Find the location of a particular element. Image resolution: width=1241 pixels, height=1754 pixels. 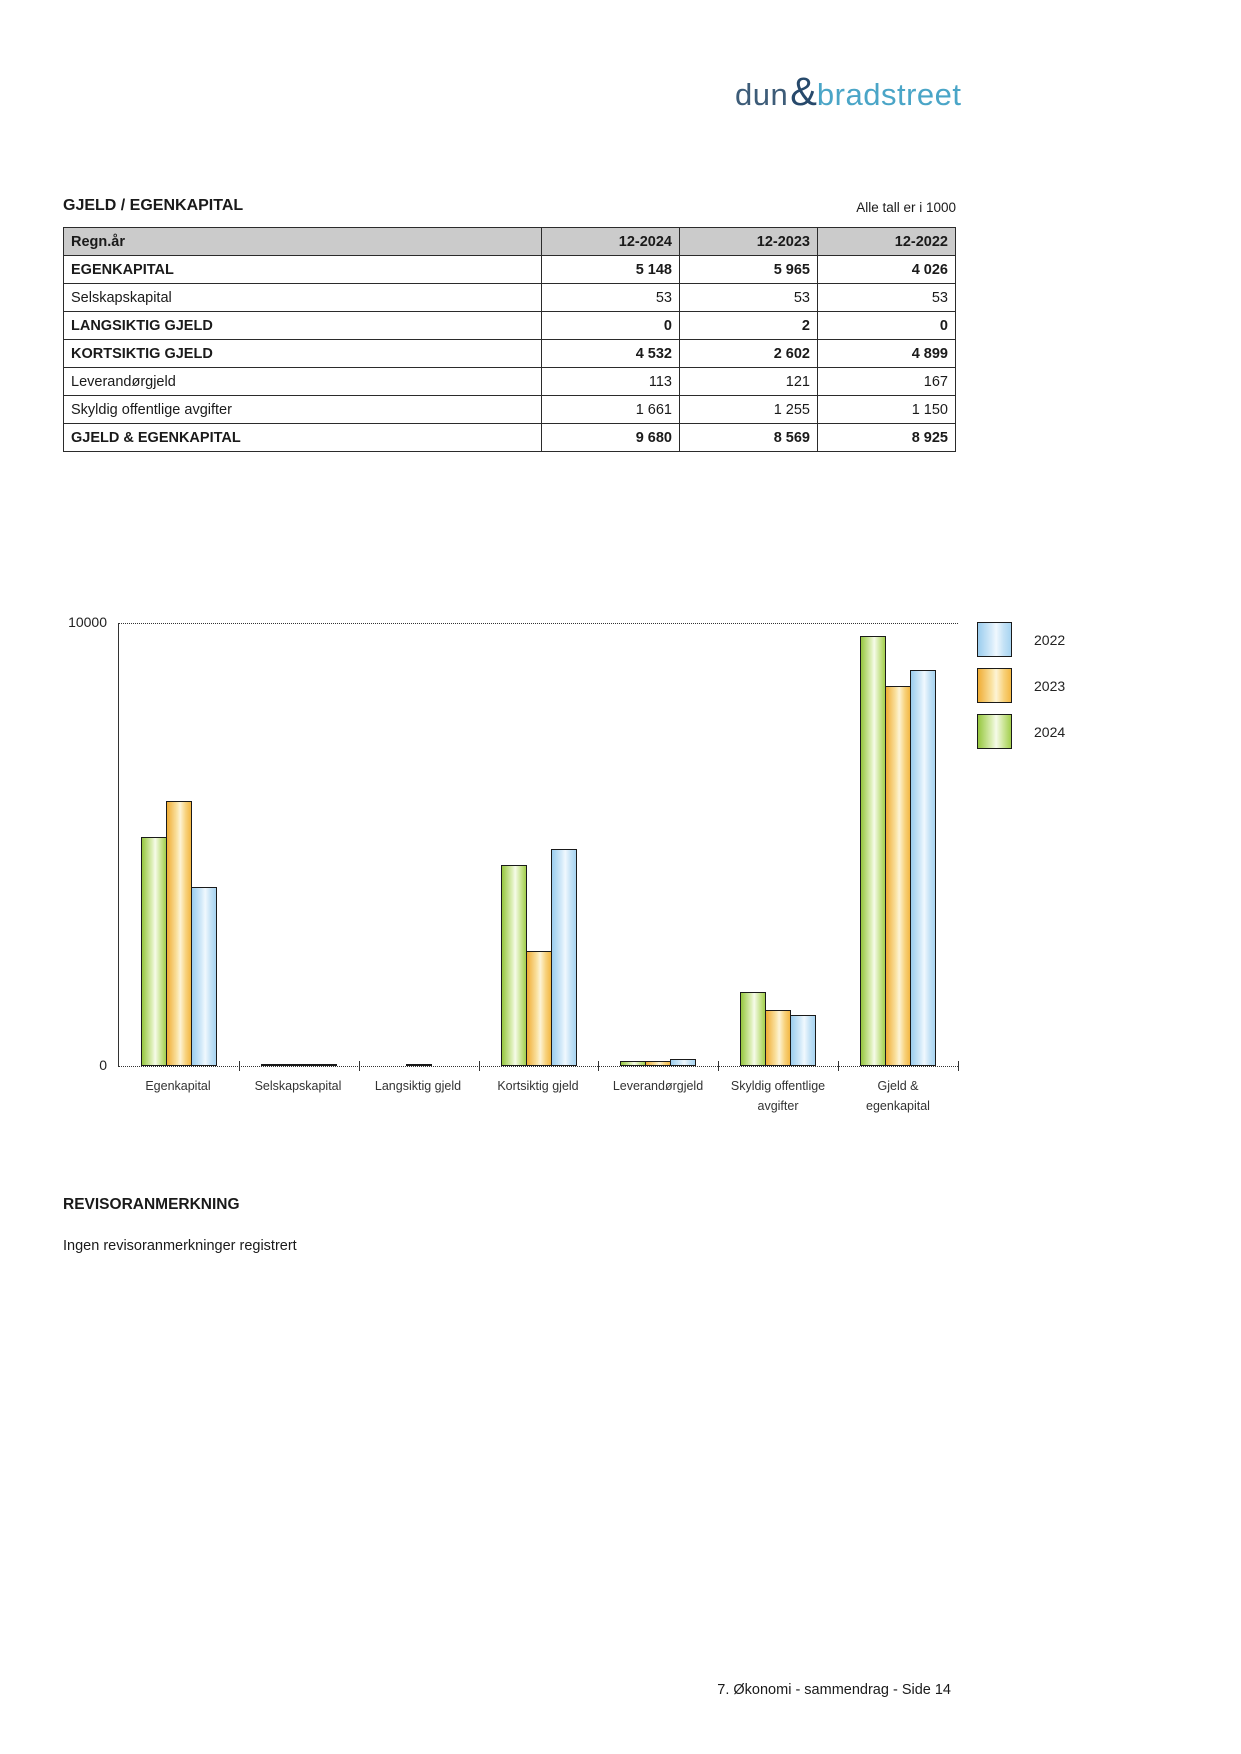

legend-item-2024: 2024 is located at coordinates (1021, 731).